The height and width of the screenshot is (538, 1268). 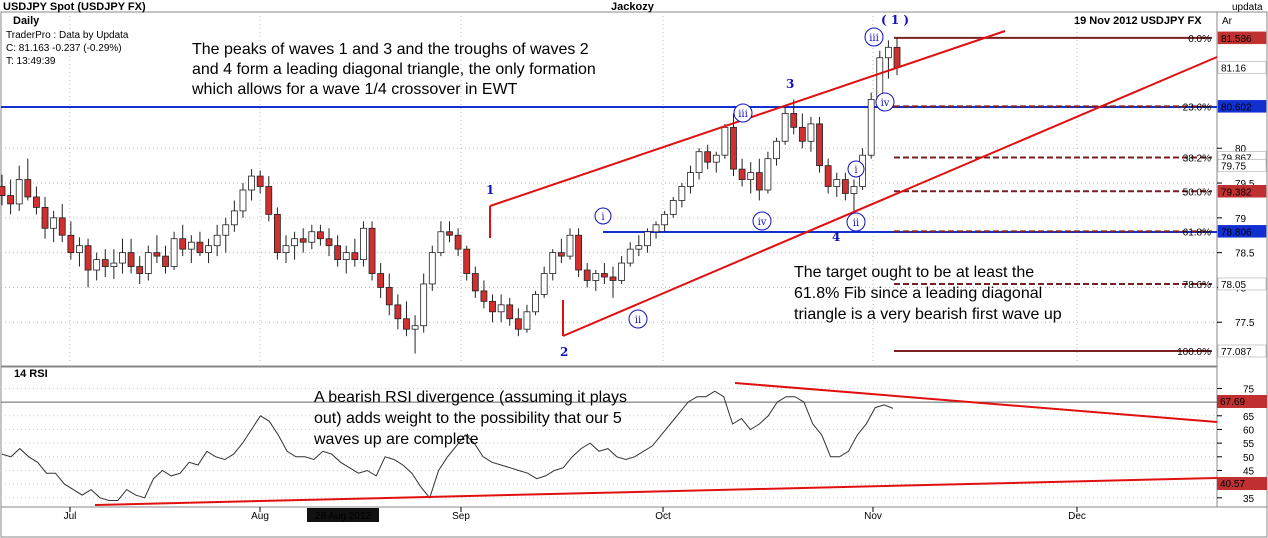 I want to click on svg-text: ii, so click(x=856, y=223).